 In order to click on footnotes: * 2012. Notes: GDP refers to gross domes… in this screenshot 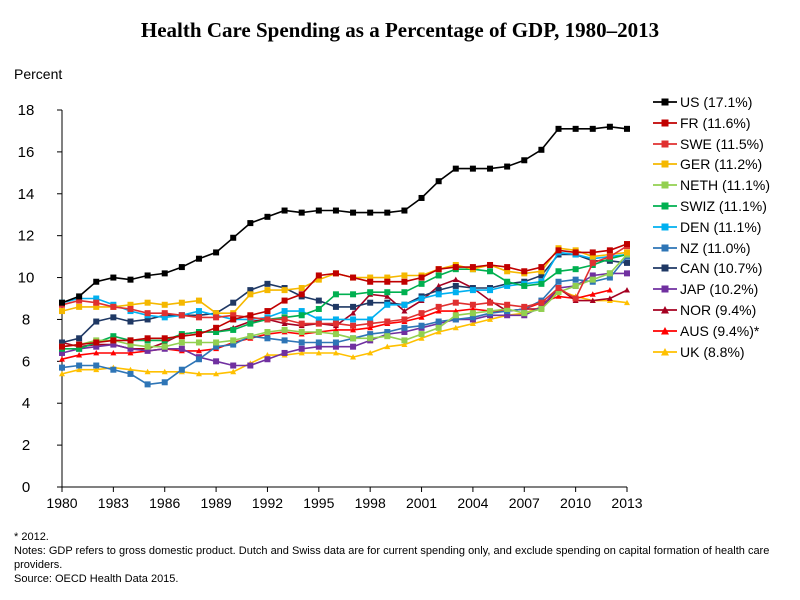, I will do `click(399, 558)`.